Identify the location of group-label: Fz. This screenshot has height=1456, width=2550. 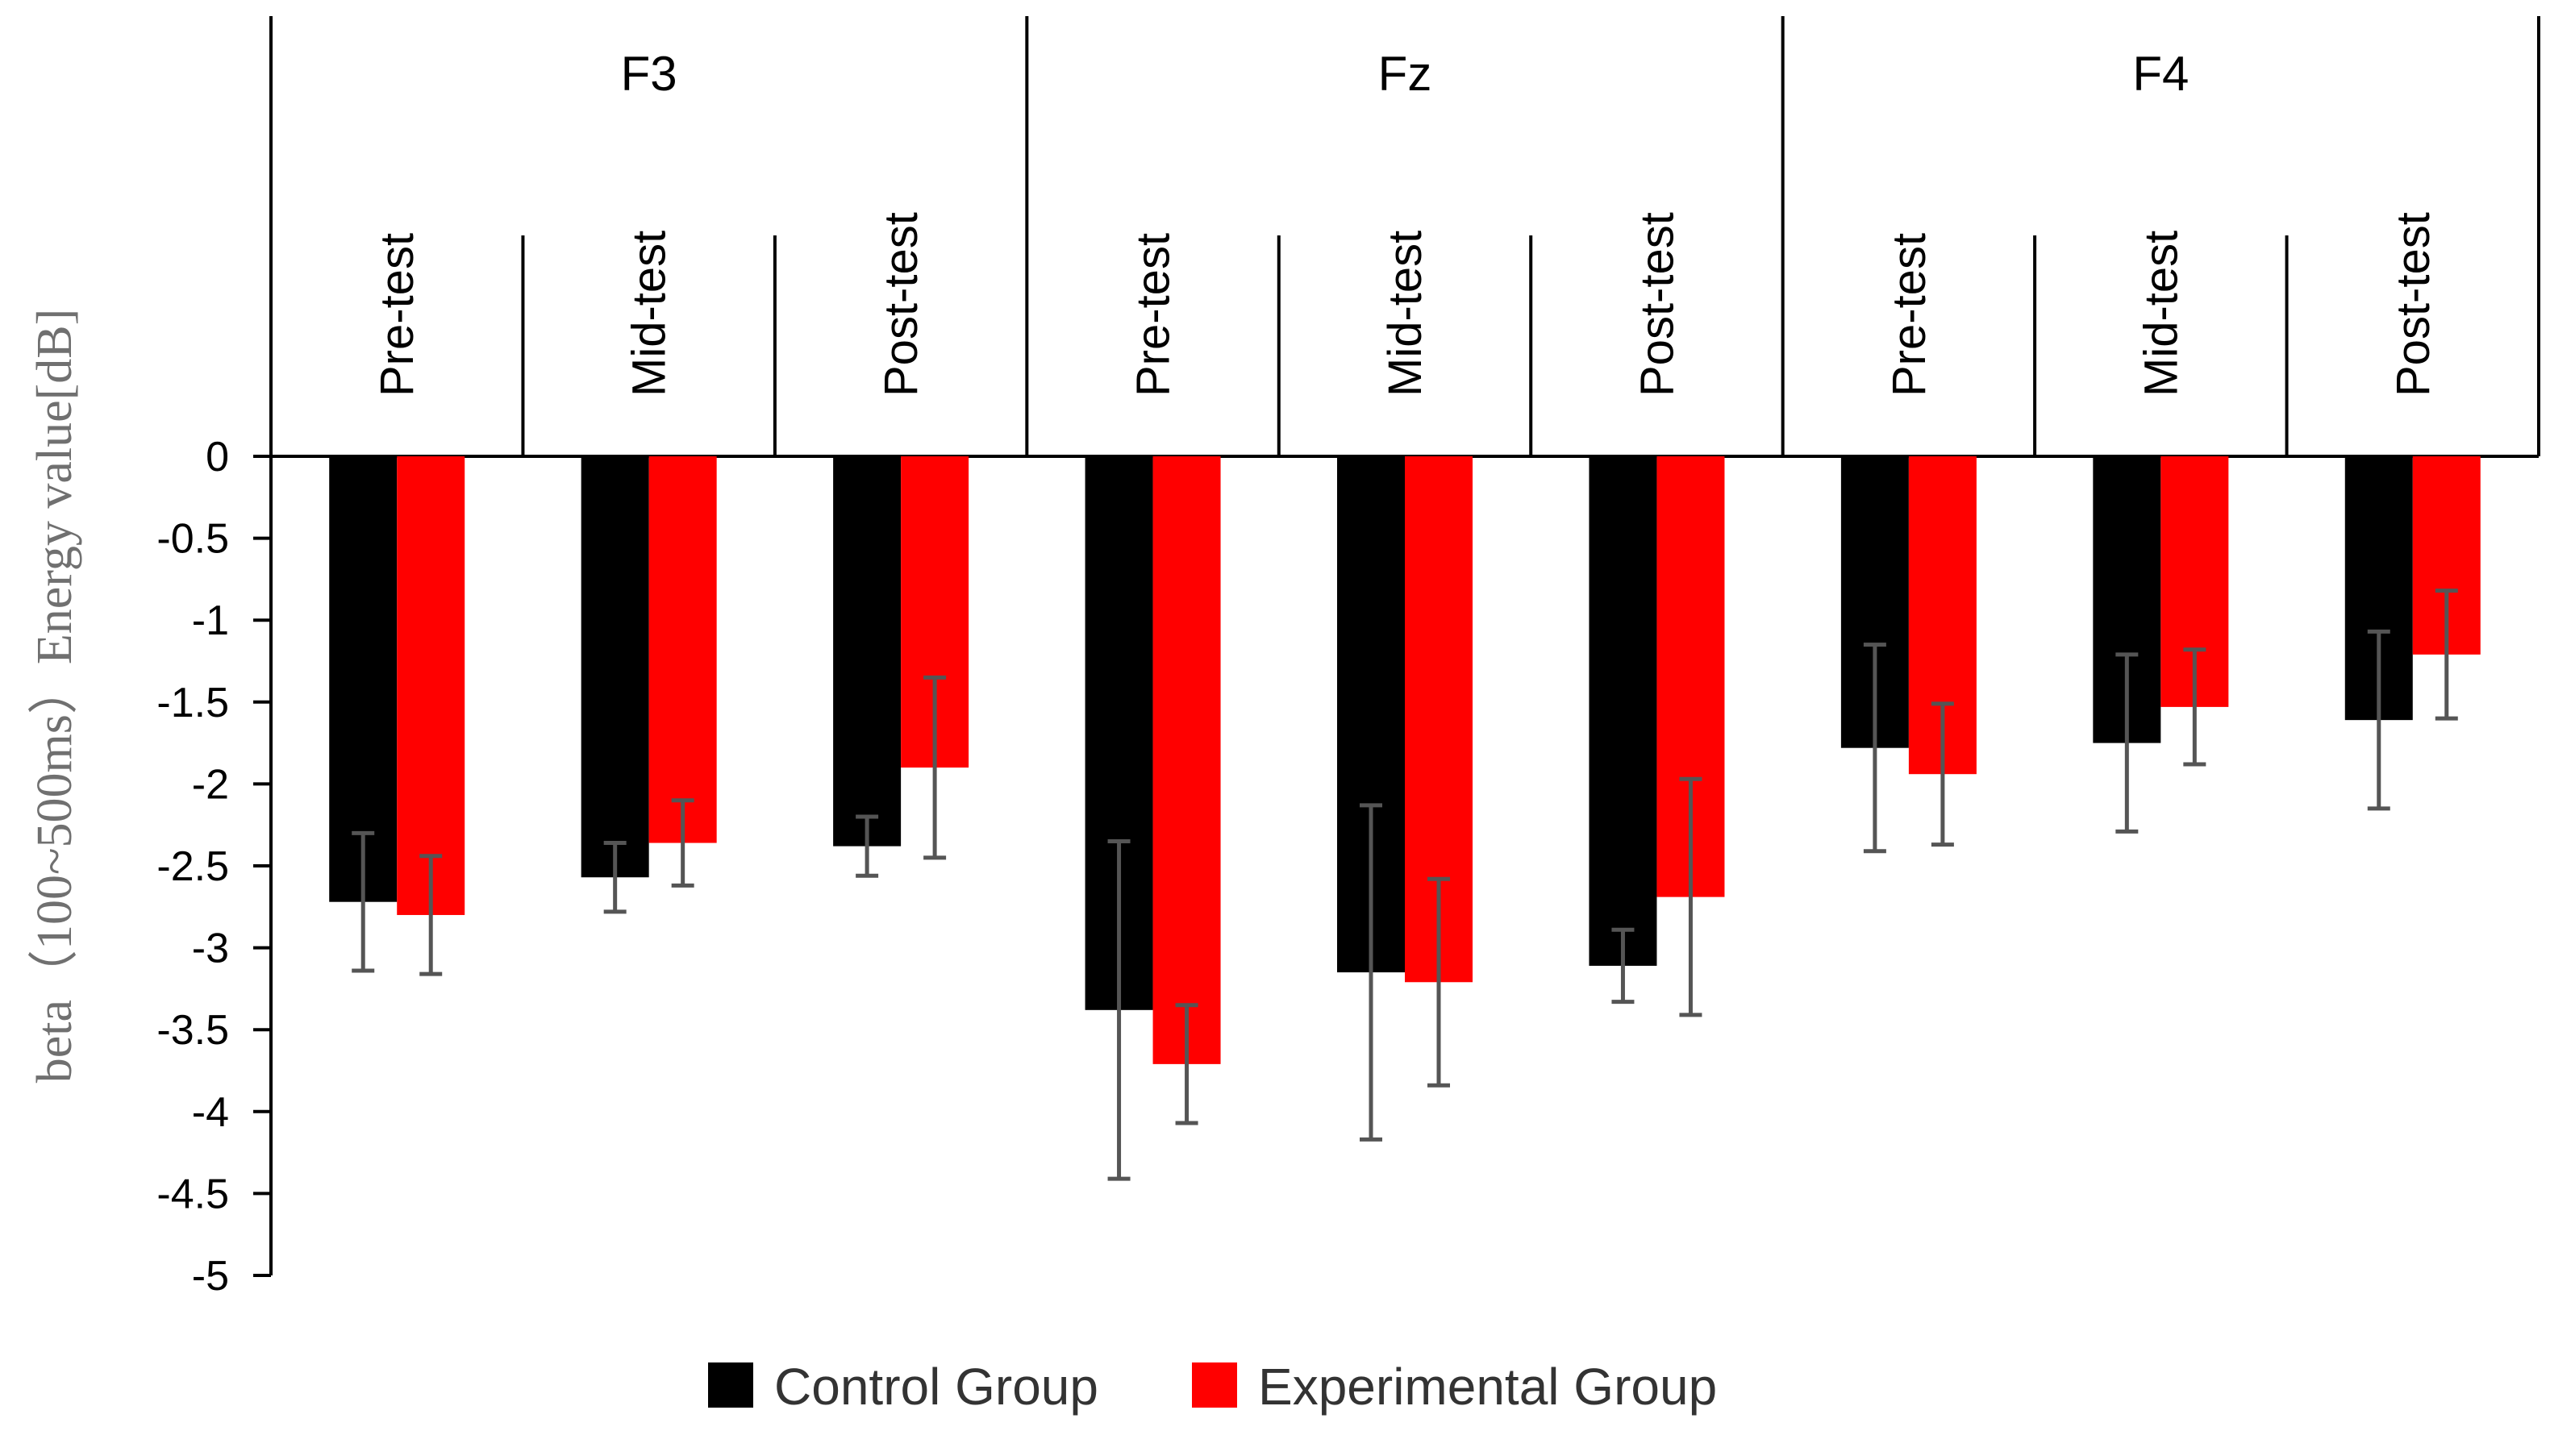
(1405, 74).